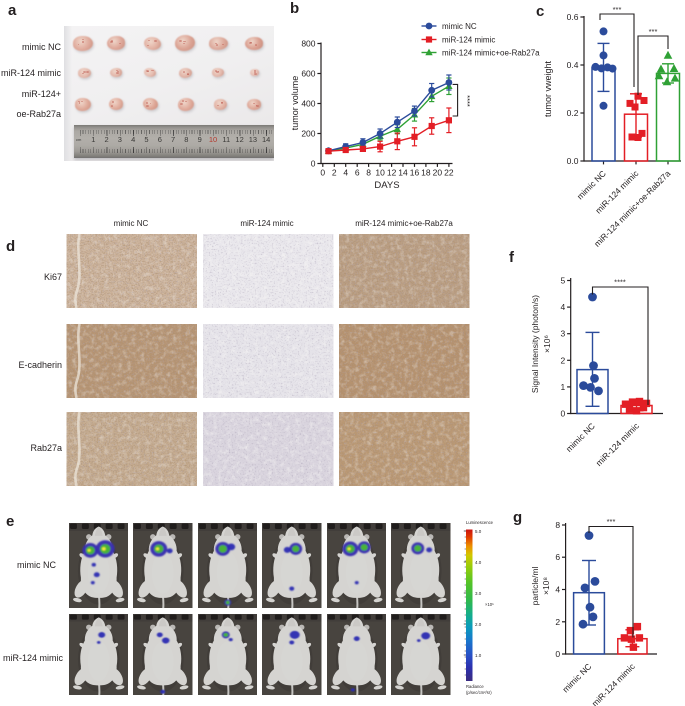 The width and height of the screenshot is (685, 706). What do you see at coordinates (392, 173) in the screenshot?
I see `svg-text: 12` at bounding box center [392, 173].